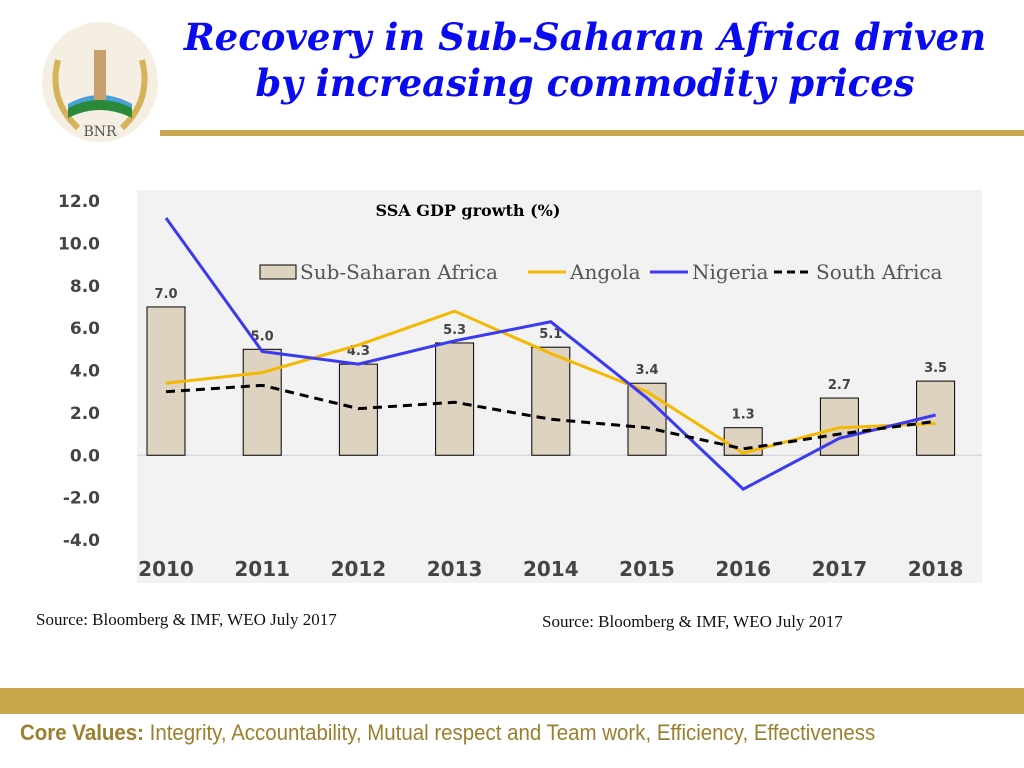 Image resolution: width=1024 pixels, height=768 pixels. Describe the element at coordinates (85, 287) in the screenshot. I see `y-tick-label: 8.0` at that location.